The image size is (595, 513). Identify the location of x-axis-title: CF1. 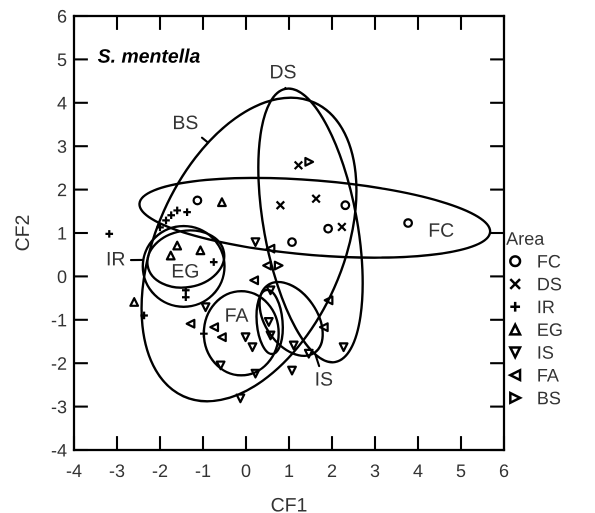
(289, 505).